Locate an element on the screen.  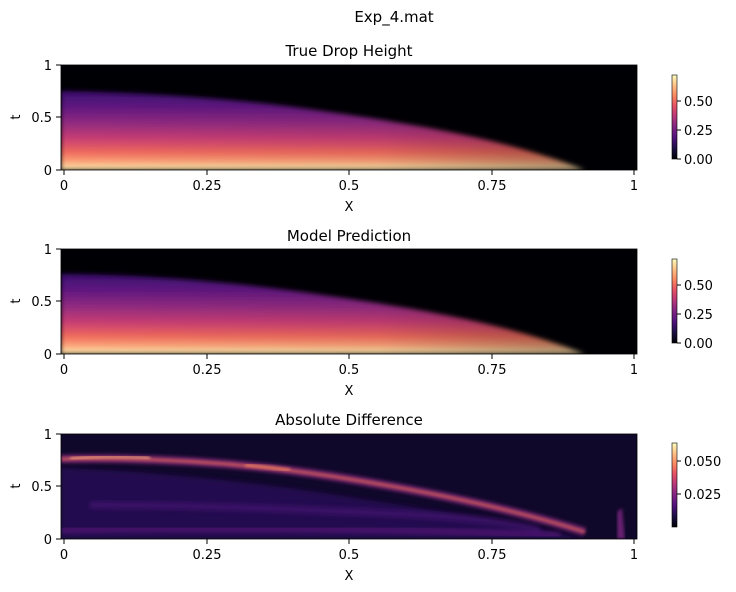
figure-suptitle: Exp_4.mat is located at coordinates (393, 17).